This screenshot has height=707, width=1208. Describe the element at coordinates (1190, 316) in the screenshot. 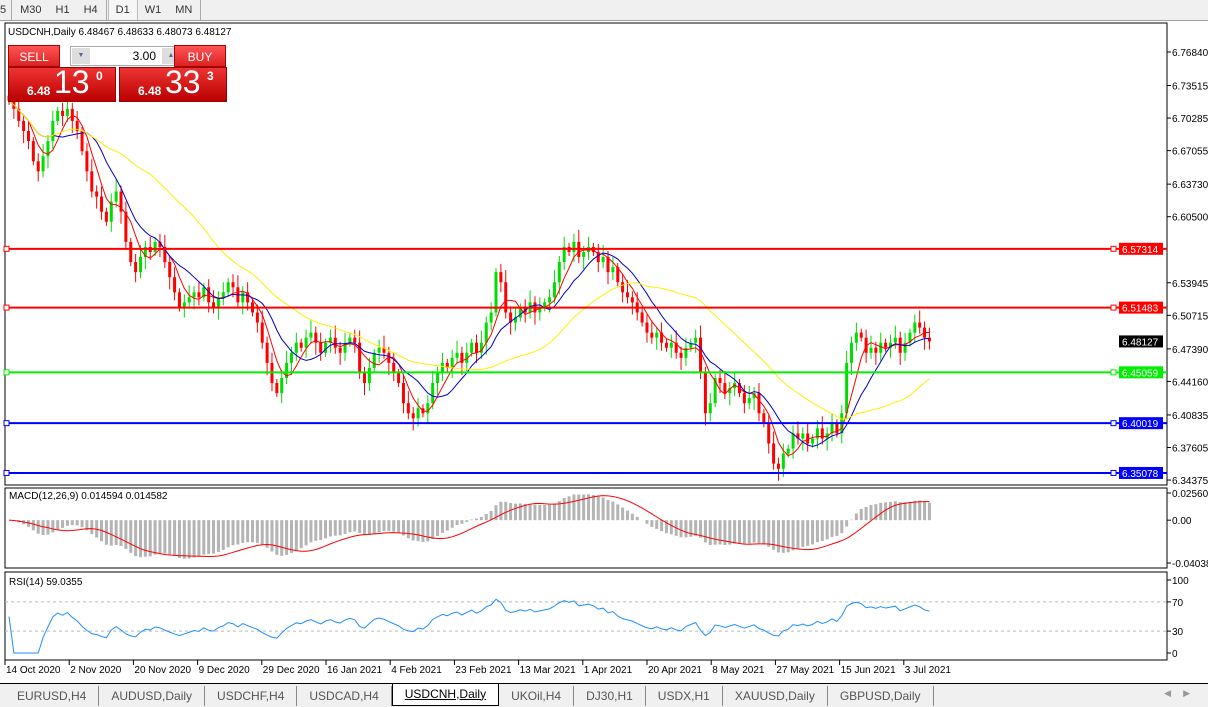

I see `price-tick-label: 6.50715` at that location.